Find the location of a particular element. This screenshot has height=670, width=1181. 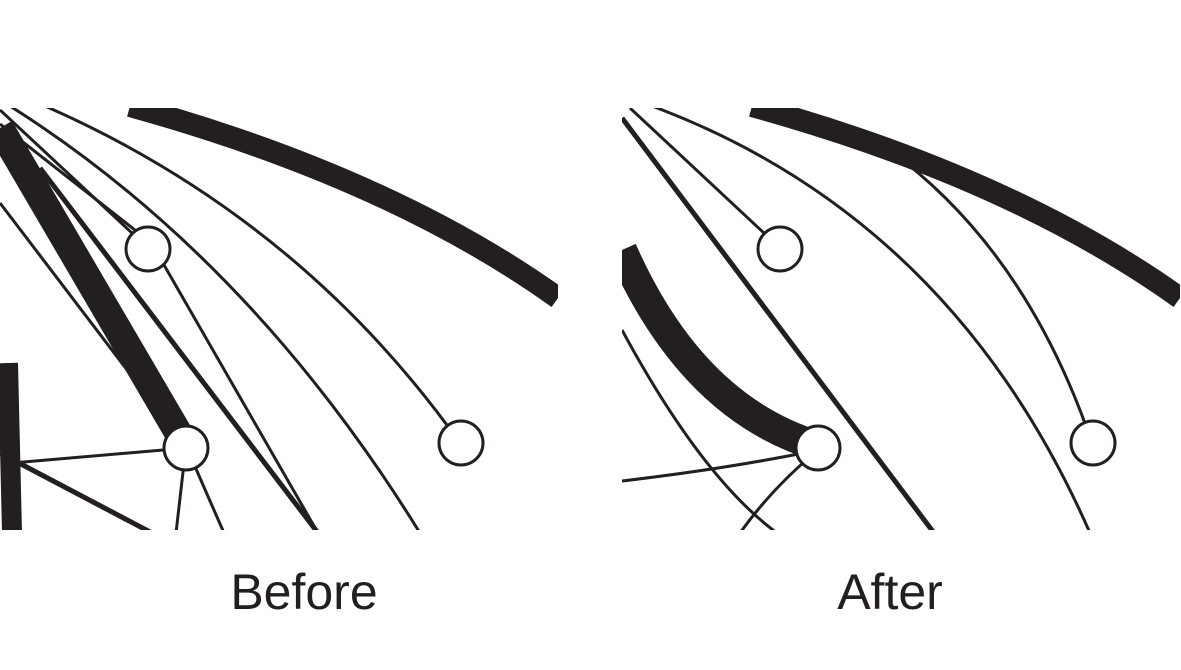

before-thick-arc is located at coordinates (342, 207).